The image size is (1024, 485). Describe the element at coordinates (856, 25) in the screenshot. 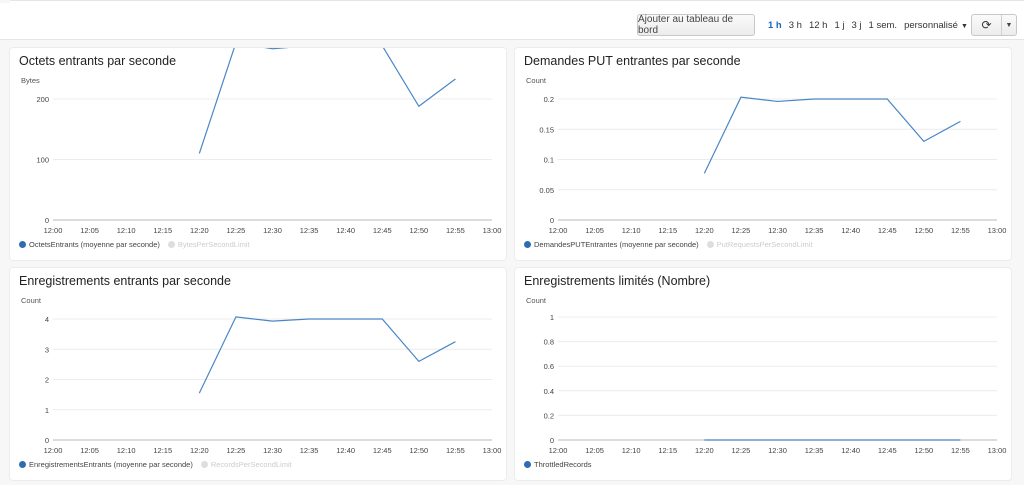

I see `range-3d: 3 j` at that location.